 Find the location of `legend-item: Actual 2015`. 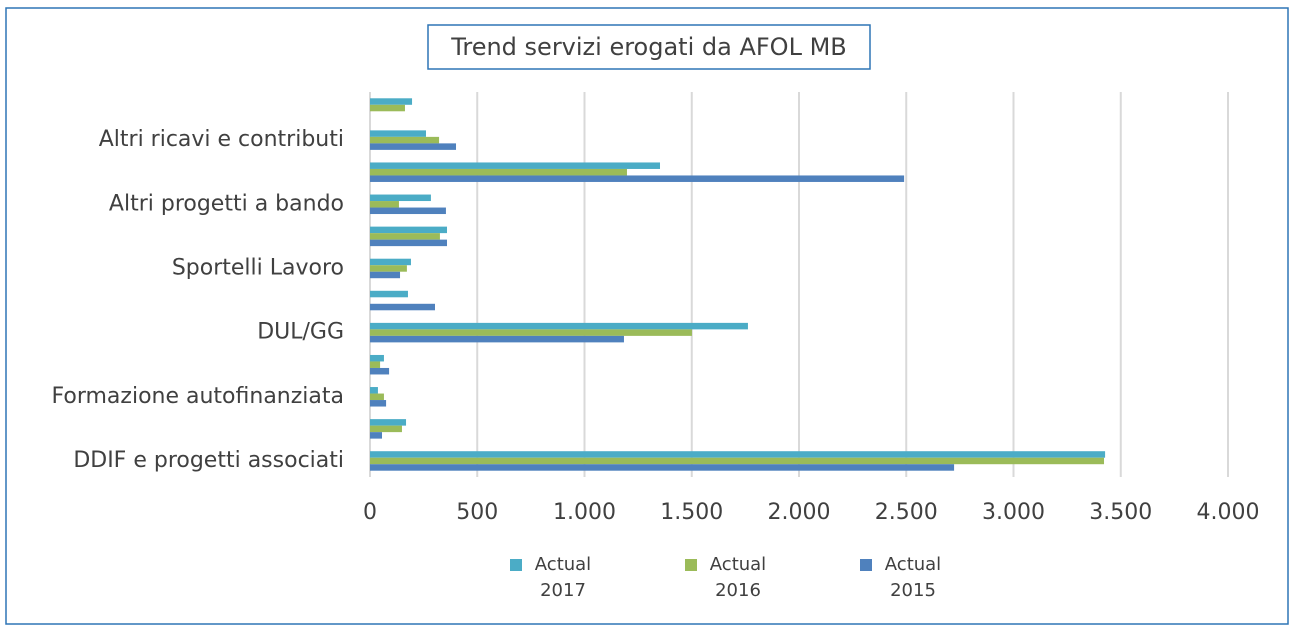

legend-item: Actual 2015 is located at coordinates (904, 578).